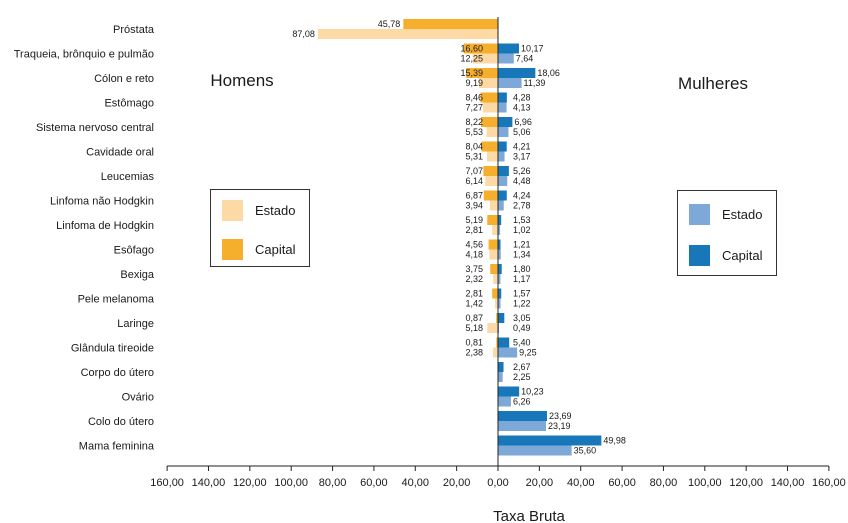 This screenshot has width=848, height=523. I want to click on value-label: 11,39, so click(535, 83).